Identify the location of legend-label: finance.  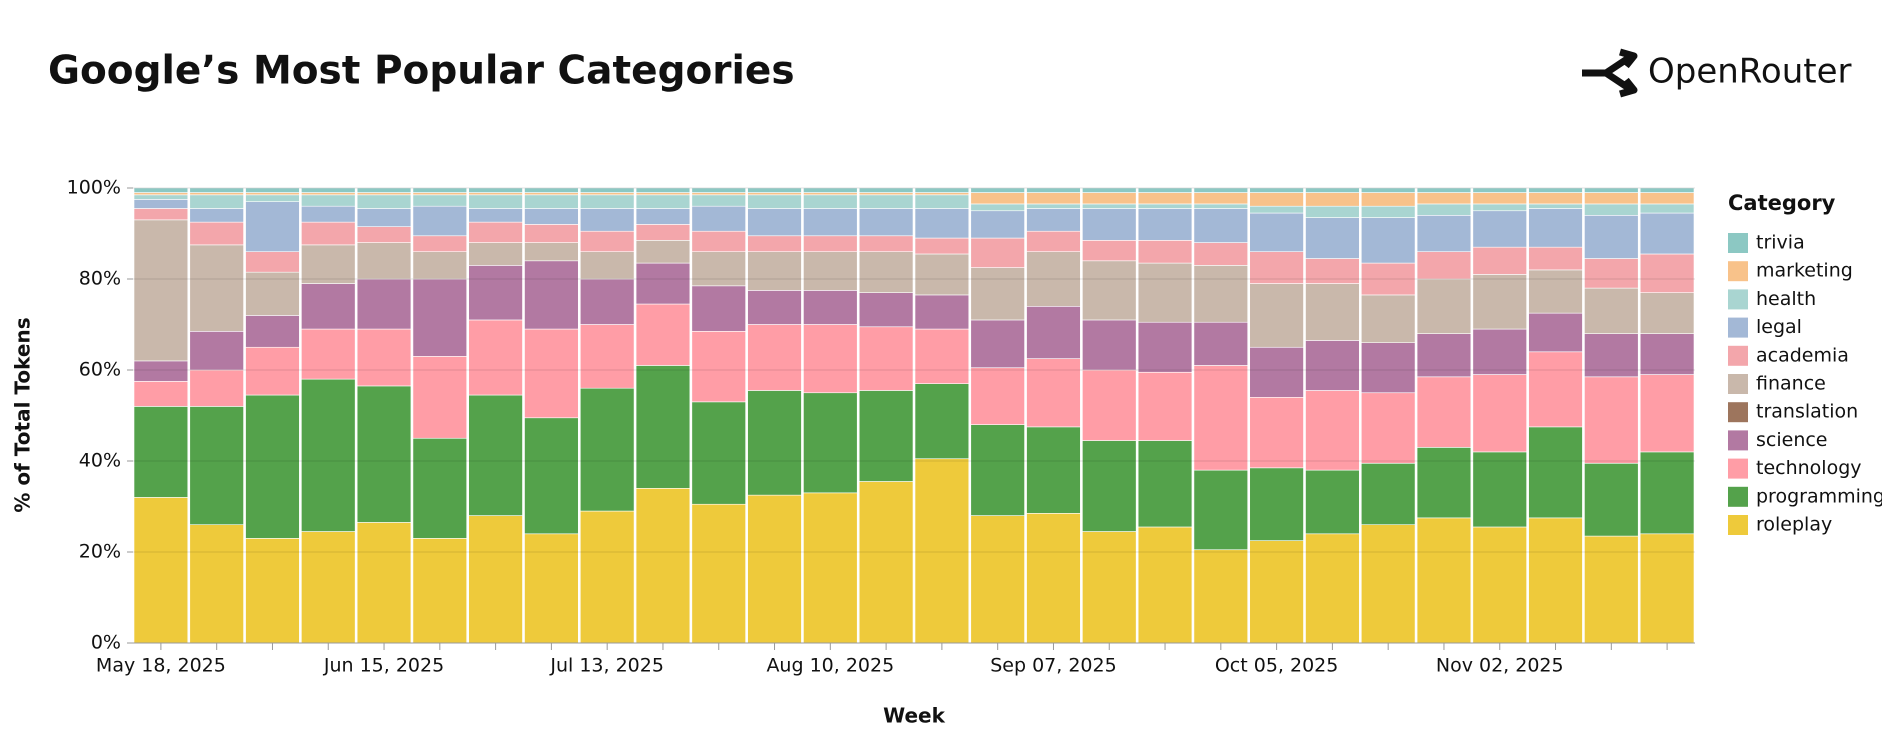
(1791, 384).